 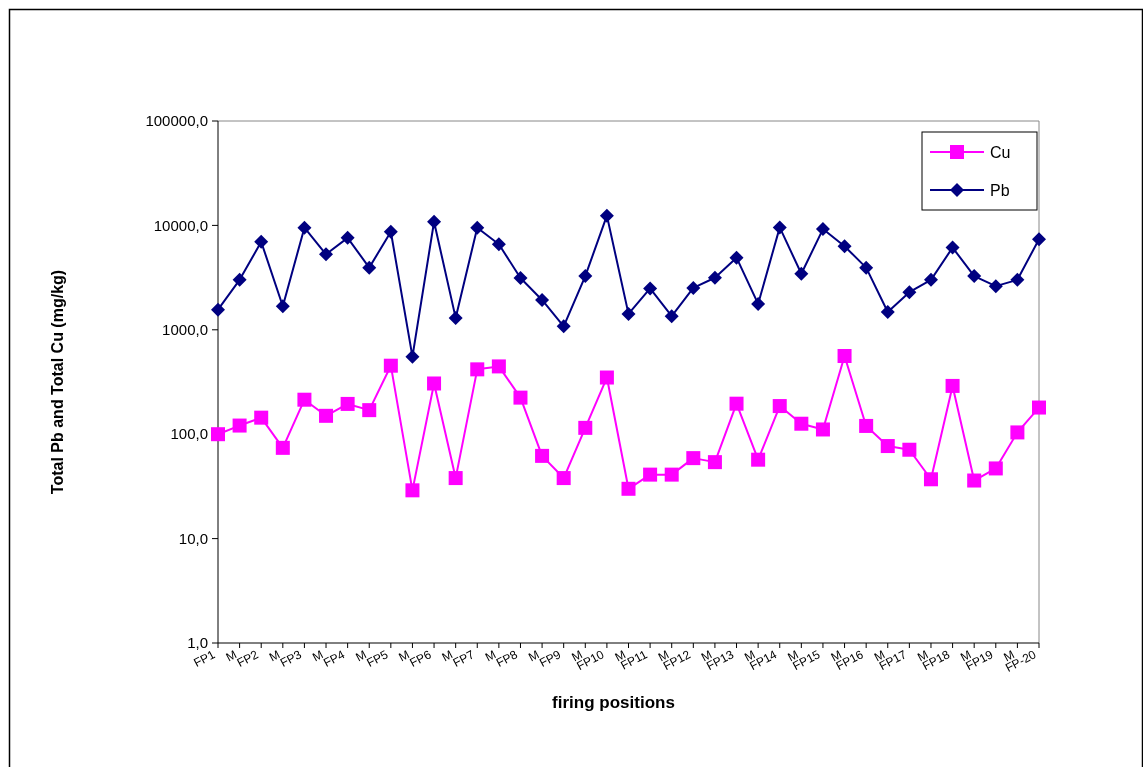 I want to click on y-tick-label: 100,0, so click(x=189, y=434).